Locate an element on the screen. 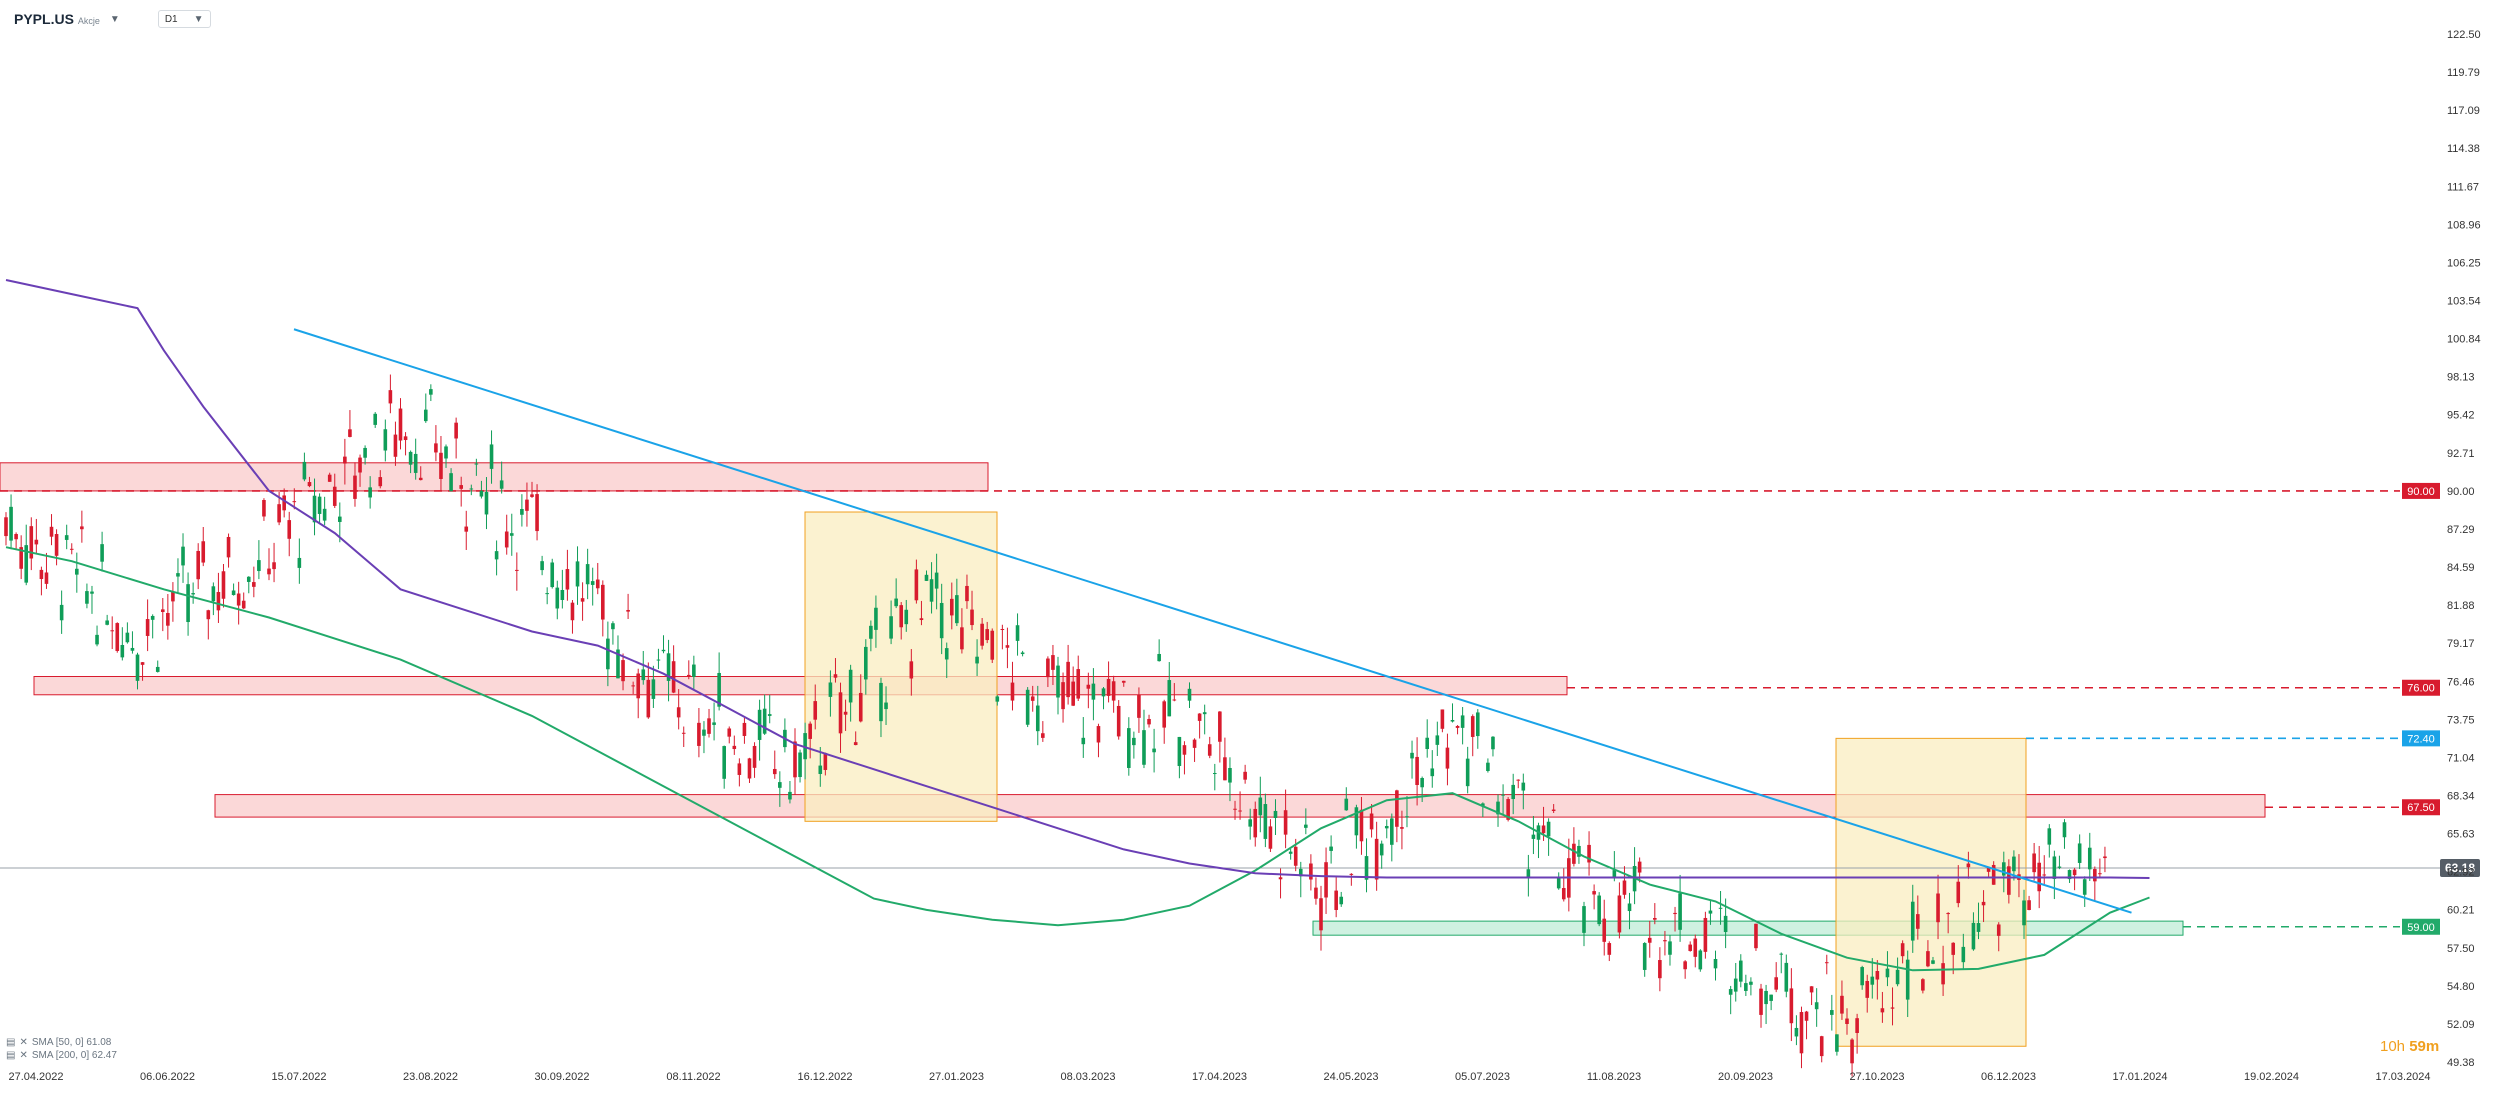 This screenshot has width=2506, height=1093. y-tick-label: 98.13 is located at coordinates (2461, 378).